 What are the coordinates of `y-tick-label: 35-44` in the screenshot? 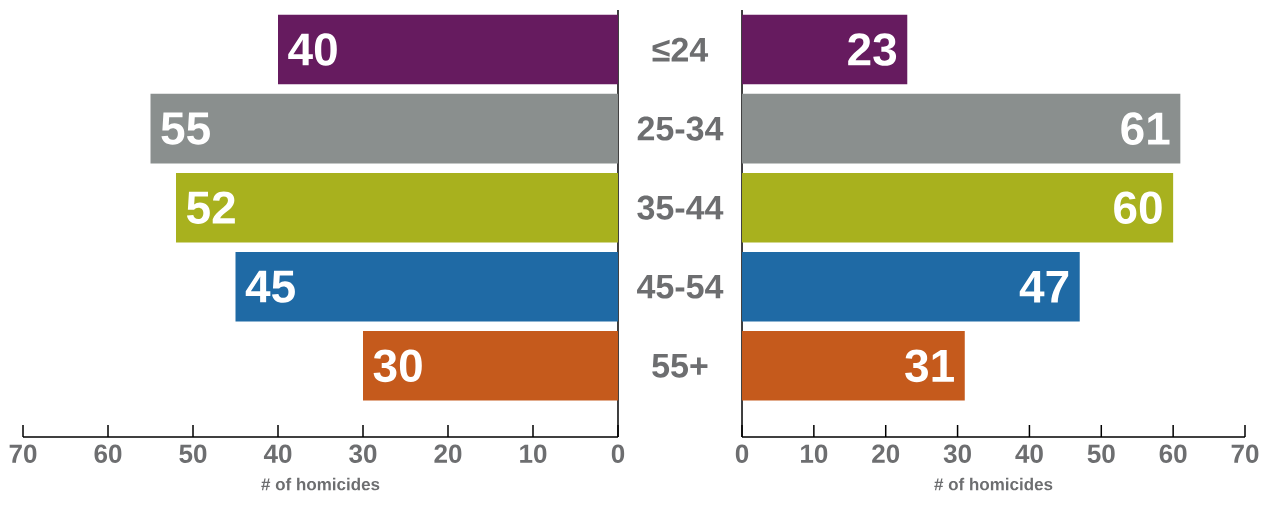 It's located at (680, 207).